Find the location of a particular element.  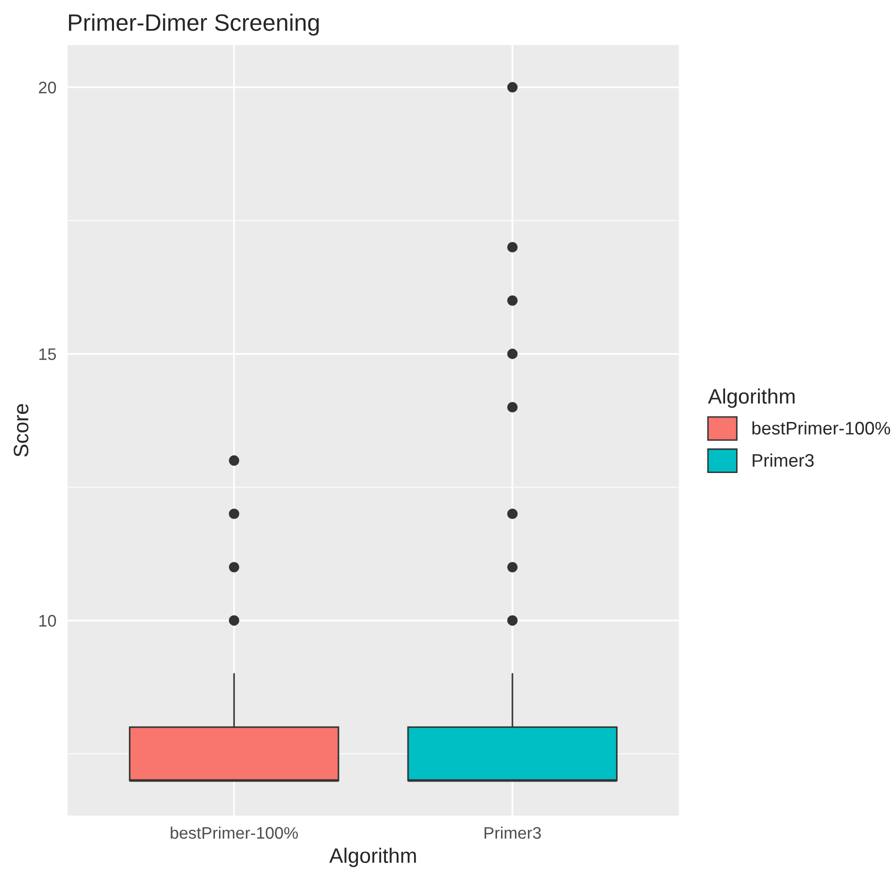

legend-title: Algorithm is located at coordinates (751, 398).